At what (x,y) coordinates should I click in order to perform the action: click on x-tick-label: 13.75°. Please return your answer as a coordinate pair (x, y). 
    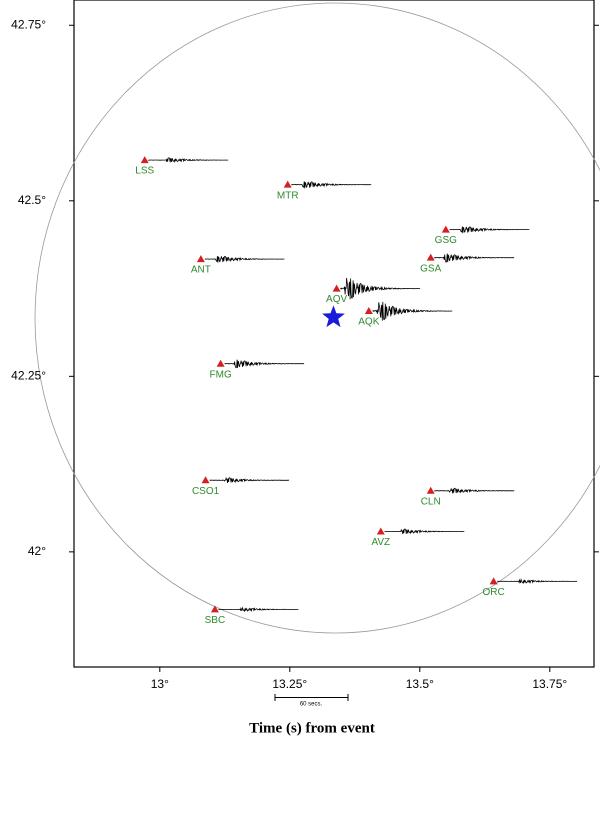
    Looking at the image, I should click on (549, 684).